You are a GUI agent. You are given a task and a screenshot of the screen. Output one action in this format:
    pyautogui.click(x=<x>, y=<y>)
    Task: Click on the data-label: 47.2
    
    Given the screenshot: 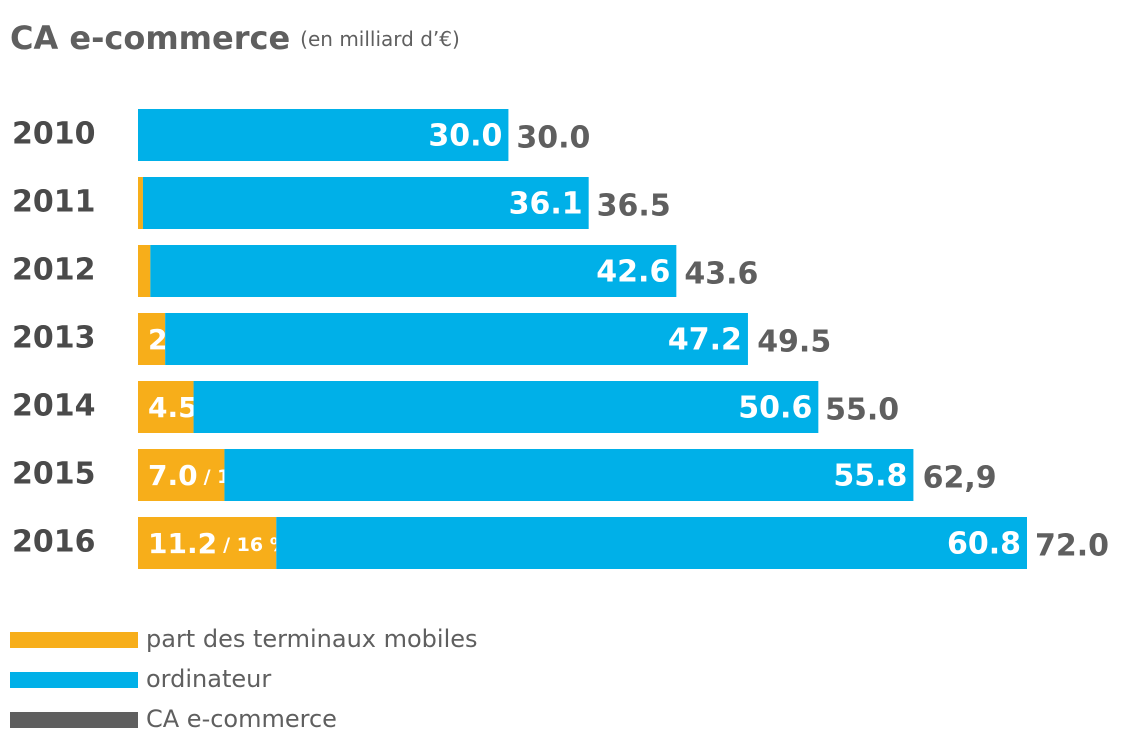 What is the action you would take?
    pyautogui.click(x=705, y=340)
    